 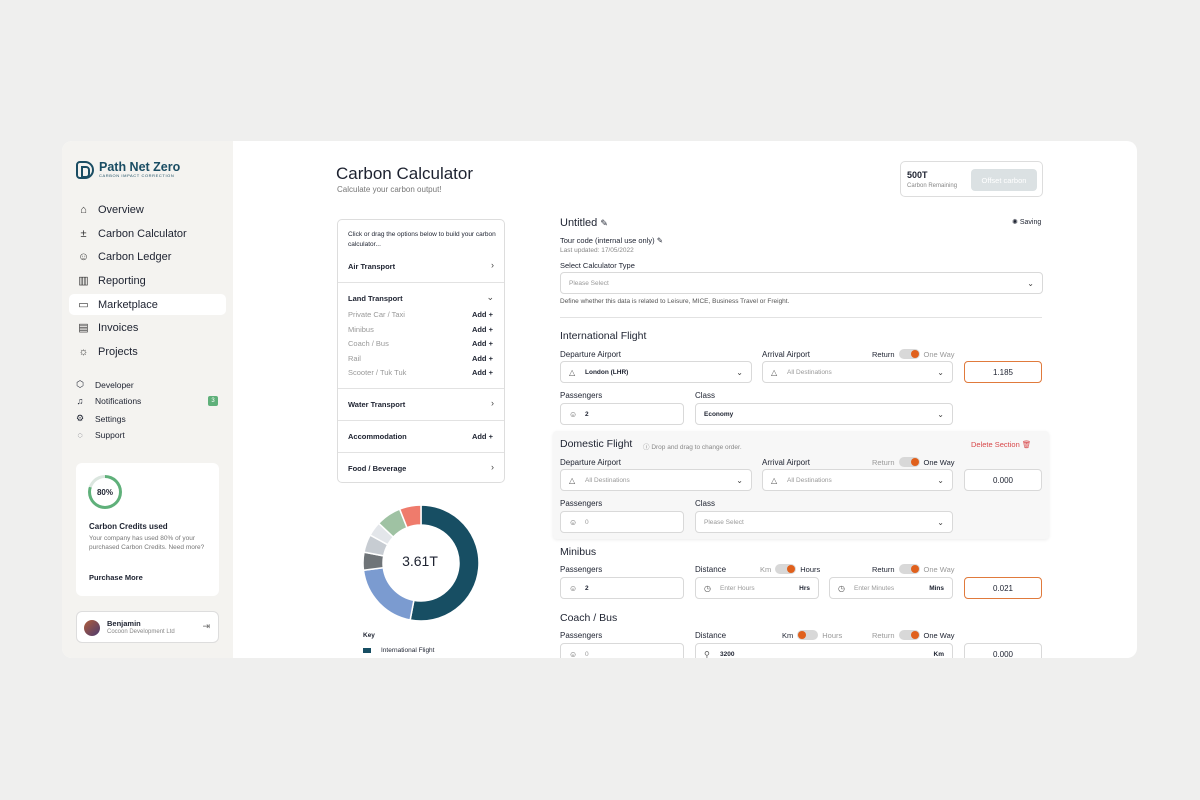 I want to click on clock-icon: ◷, so click(x=707, y=588).